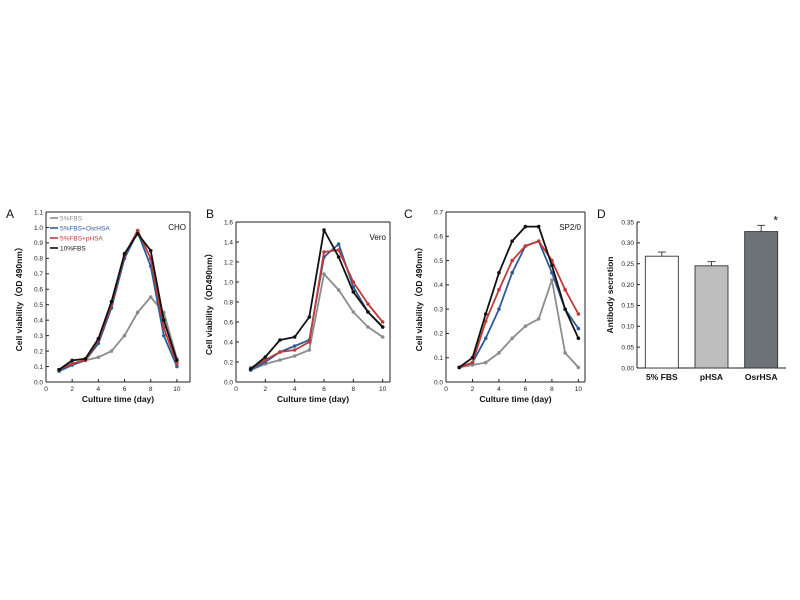 The height and width of the screenshot is (600, 800). What do you see at coordinates (662, 377) in the screenshot?
I see `category-label: 5% FBS` at bounding box center [662, 377].